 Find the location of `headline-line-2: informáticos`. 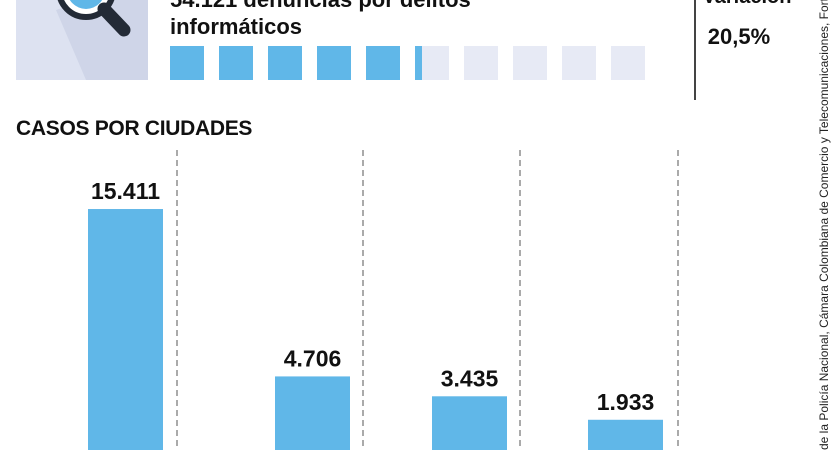

headline-line-2: informáticos is located at coordinates (236, 26).